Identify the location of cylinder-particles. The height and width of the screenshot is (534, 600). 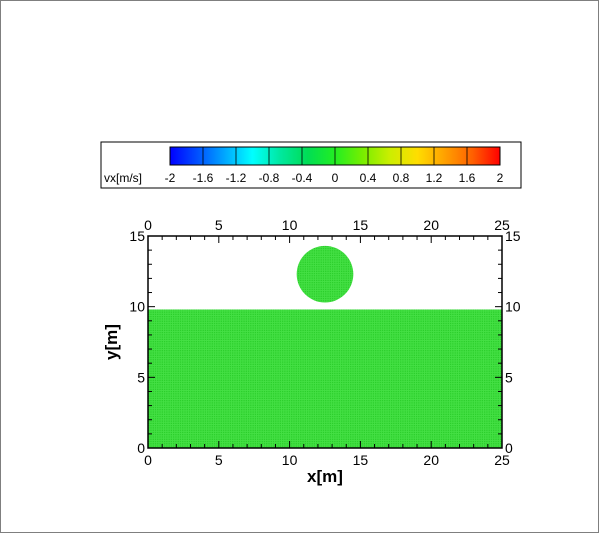
(325, 274).